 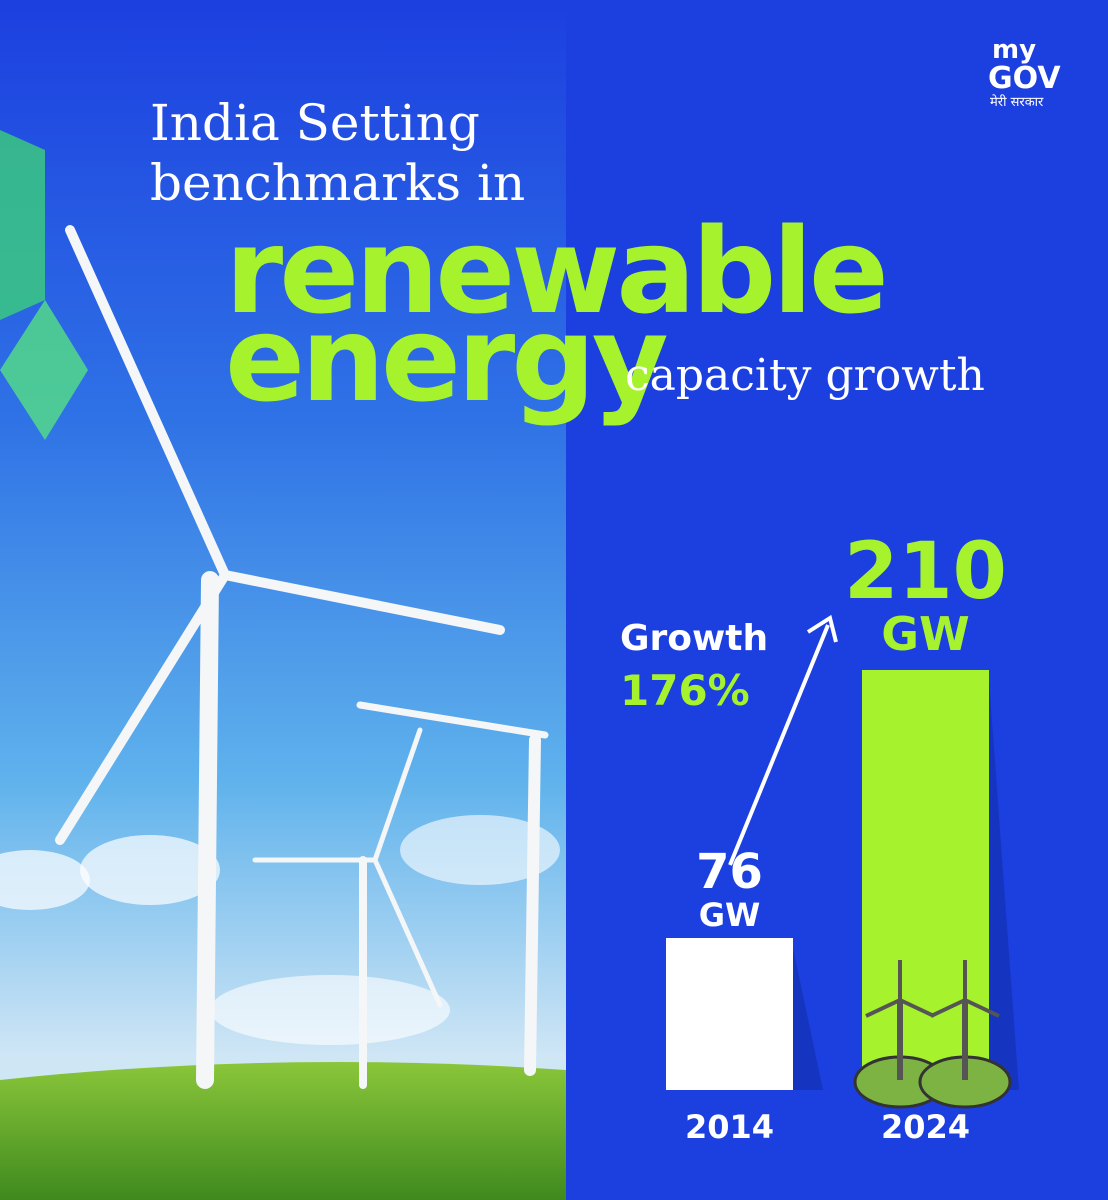 I want to click on logo-main: GOV, so click(x=1024, y=78).